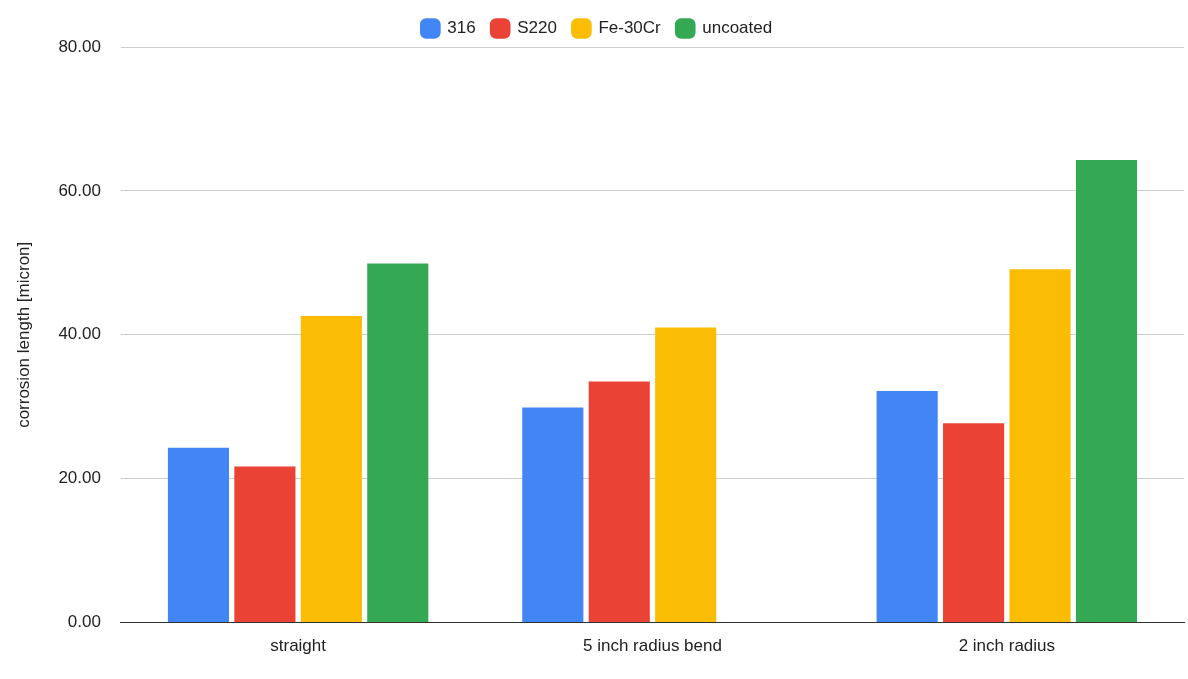  What do you see at coordinates (298, 646) in the screenshot?
I see `x-tick-label: straight` at bounding box center [298, 646].